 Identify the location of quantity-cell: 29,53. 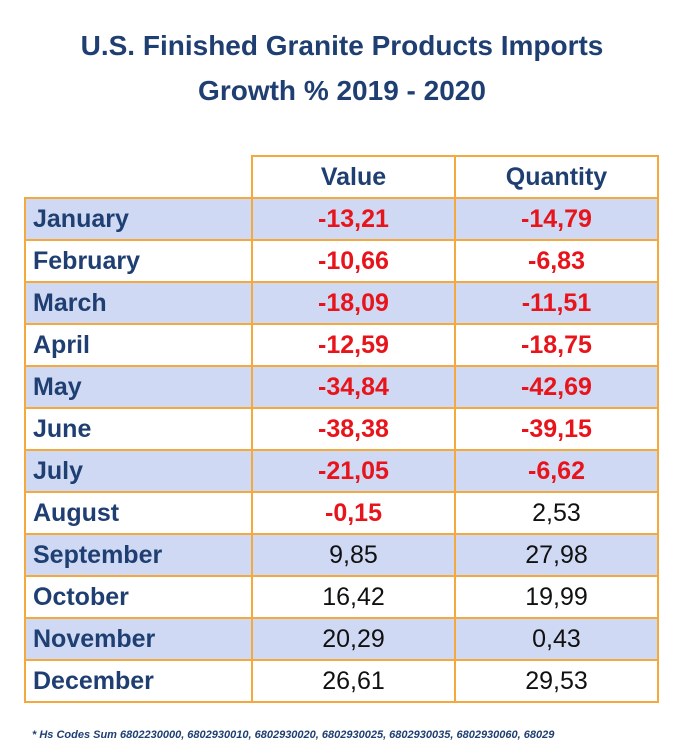
(556, 681).